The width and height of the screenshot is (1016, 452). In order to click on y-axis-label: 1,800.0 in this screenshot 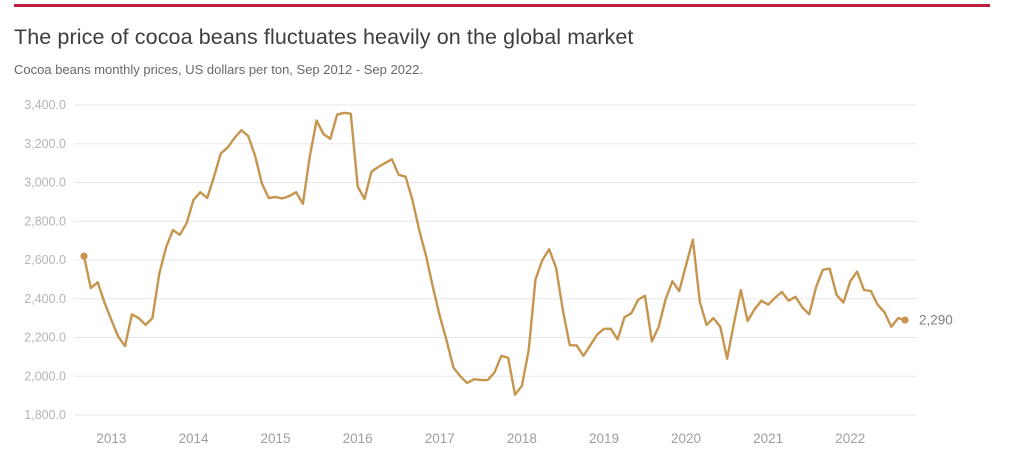, I will do `click(45, 415)`.